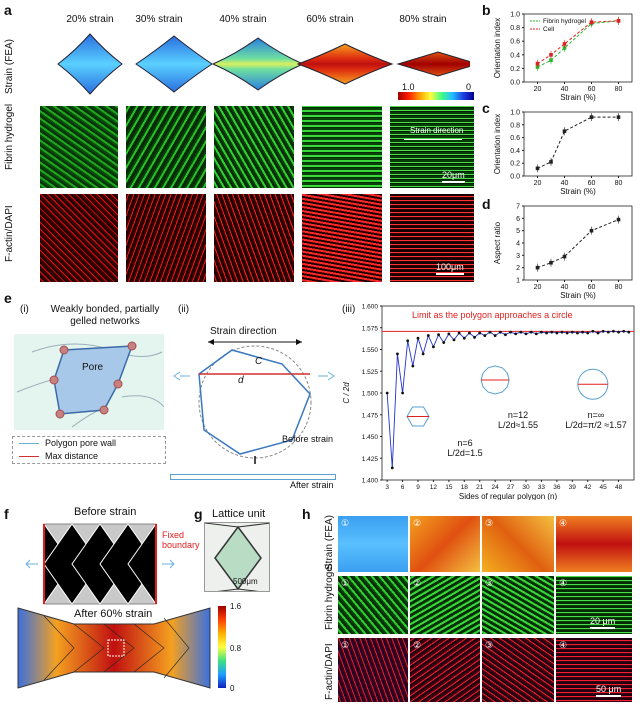  Describe the element at coordinates (254, 402) in the screenshot. I see `polygon-pore` at that location.